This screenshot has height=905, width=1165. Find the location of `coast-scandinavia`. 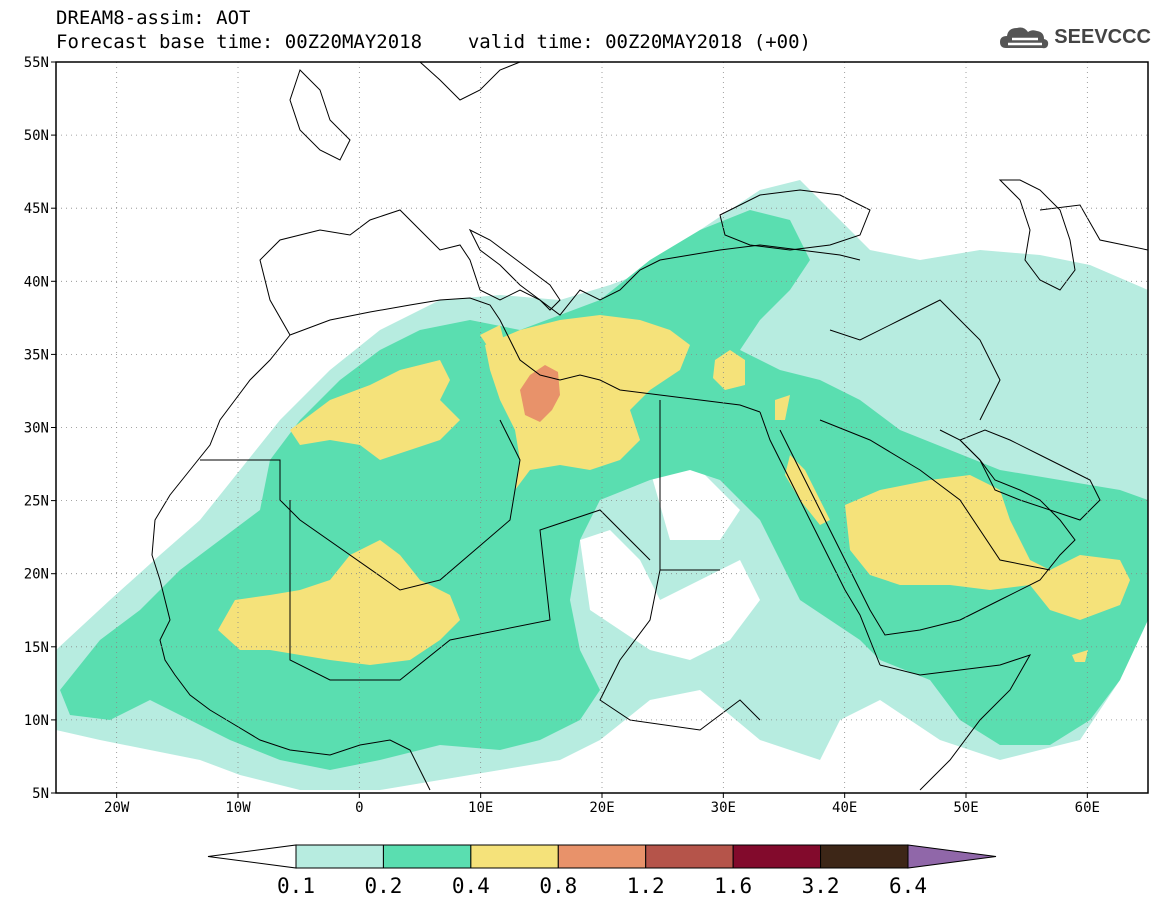

coast-scandinavia is located at coordinates (470, 81).